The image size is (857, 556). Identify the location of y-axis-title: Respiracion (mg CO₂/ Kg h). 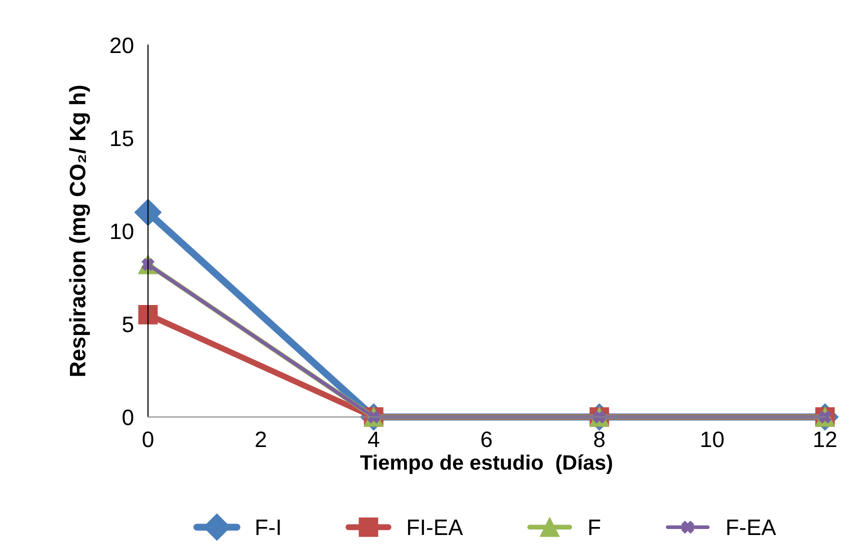
(79, 231).